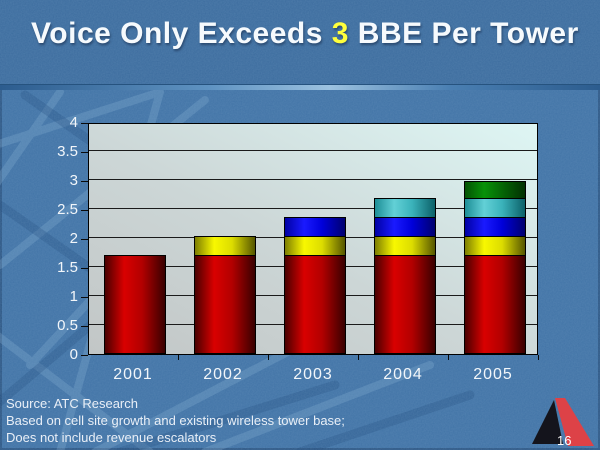 The height and width of the screenshot is (450, 600). I want to click on logo-black-triangle, so click(547, 422).